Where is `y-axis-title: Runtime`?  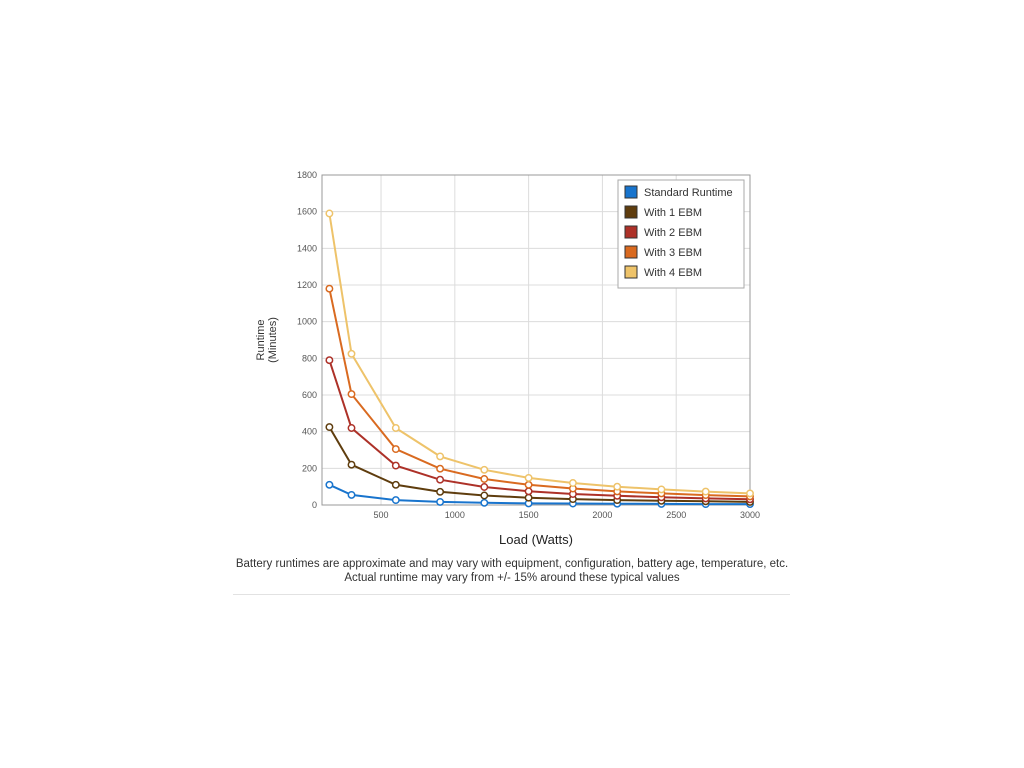
y-axis-title: Runtime is located at coordinates (261, 340).